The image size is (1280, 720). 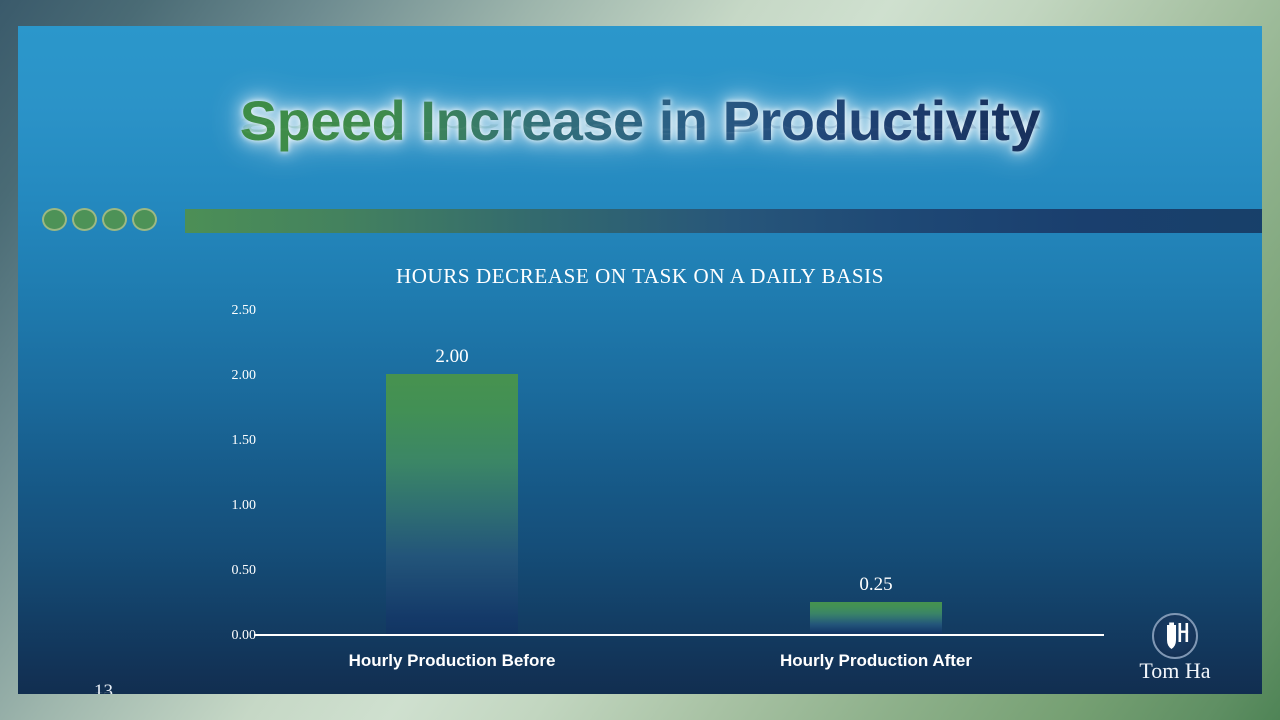 What do you see at coordinates (244, 570) in the screenshot?
I see `y-axis-tick-label: 0.50` at bounding box center [244, 570].